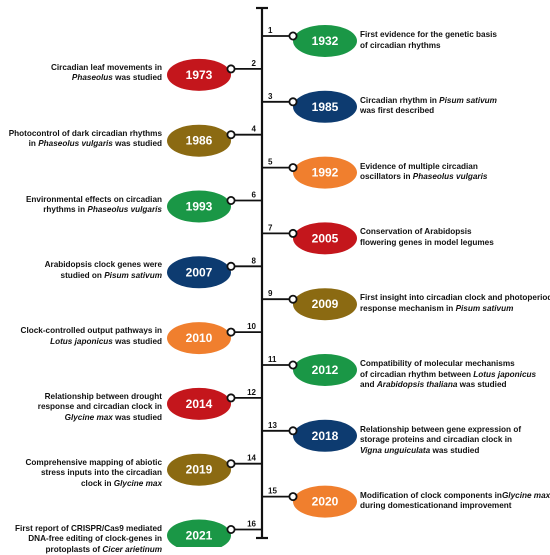 This screenshot has height=555, width=550. What do you see at coordinates (428, 34) in the screenshot?
I see `description-text: First evidence for the genetic basis` at bounding box center [428, 34].